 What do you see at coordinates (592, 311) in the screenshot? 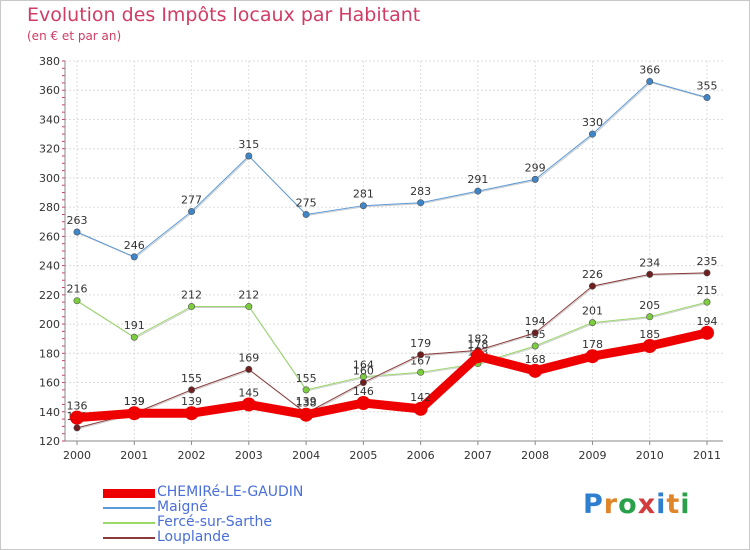
I see `data-label: 201` at bounding box center [592, 311].